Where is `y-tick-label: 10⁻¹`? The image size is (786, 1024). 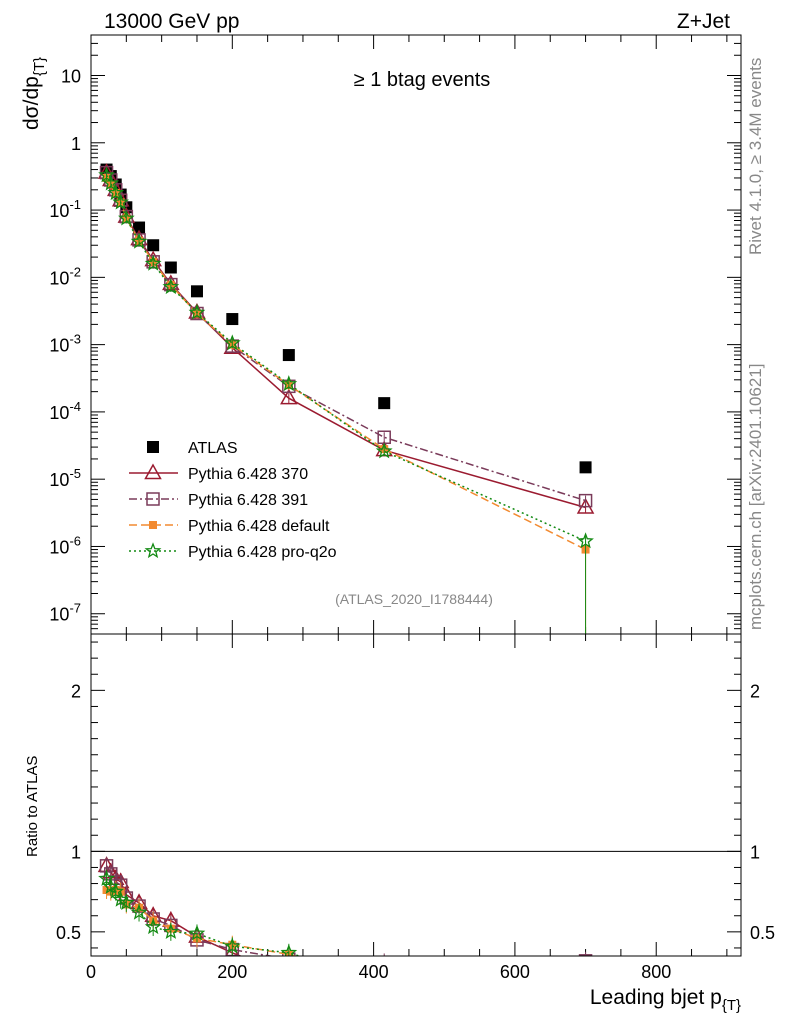
y-tick-label: 10⁻¹ is located at coordinates (65, 209).